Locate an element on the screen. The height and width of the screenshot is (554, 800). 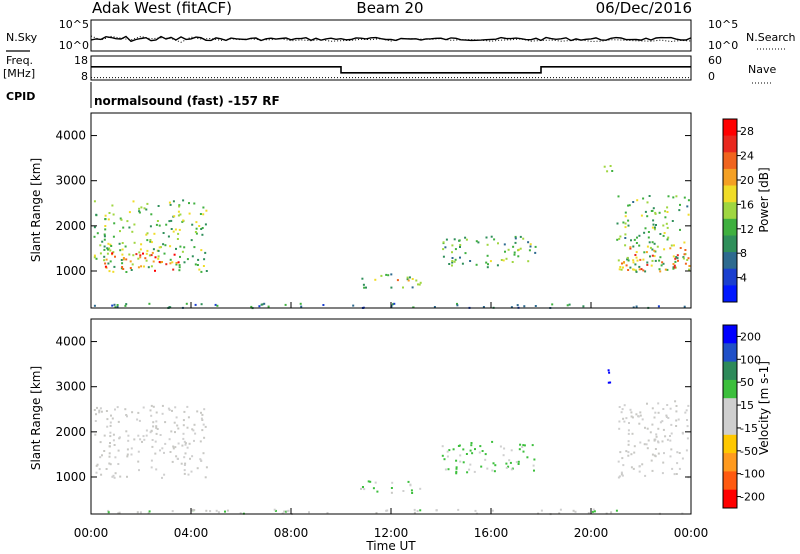
colorbar-frame is located at coordinates (730, 210).